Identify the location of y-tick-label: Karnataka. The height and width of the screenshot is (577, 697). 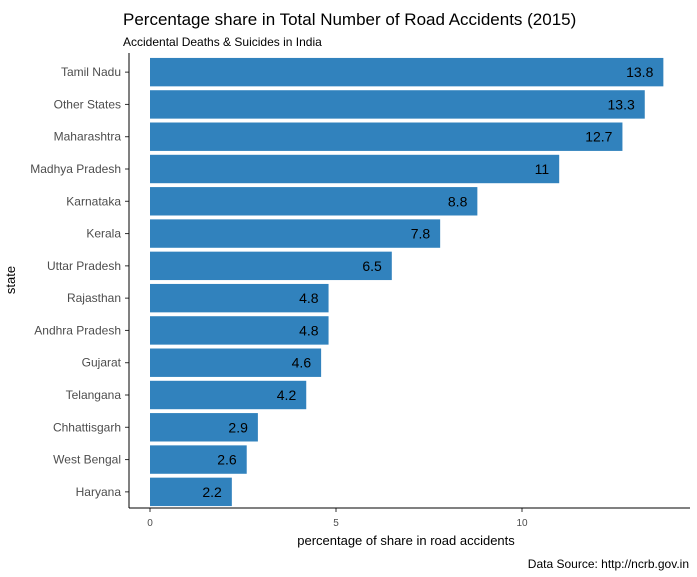
(93, 201).